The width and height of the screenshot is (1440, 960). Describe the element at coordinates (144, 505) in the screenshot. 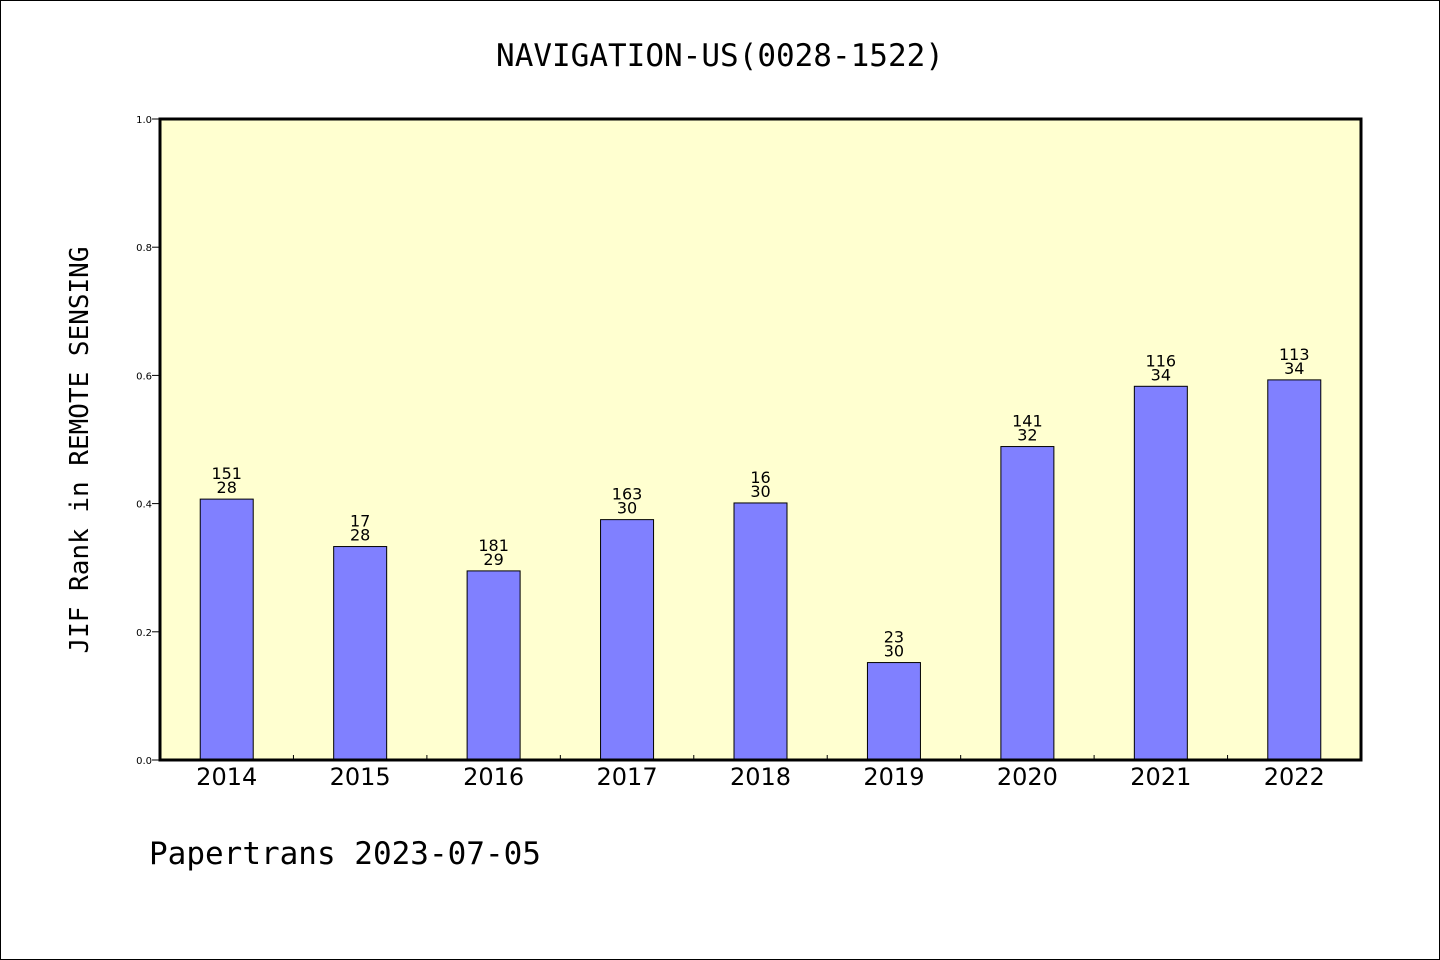

I see `y-tick-label: 0.4` at that location.